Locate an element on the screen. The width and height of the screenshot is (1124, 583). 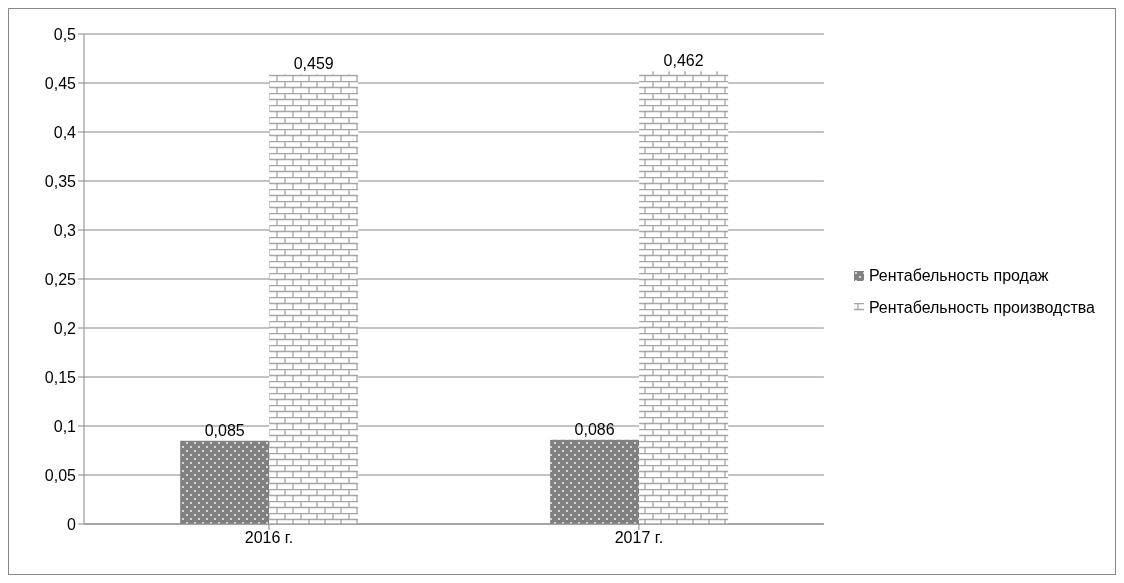
x-tick-label: 2016 г. is located at coordinates (269, 538).